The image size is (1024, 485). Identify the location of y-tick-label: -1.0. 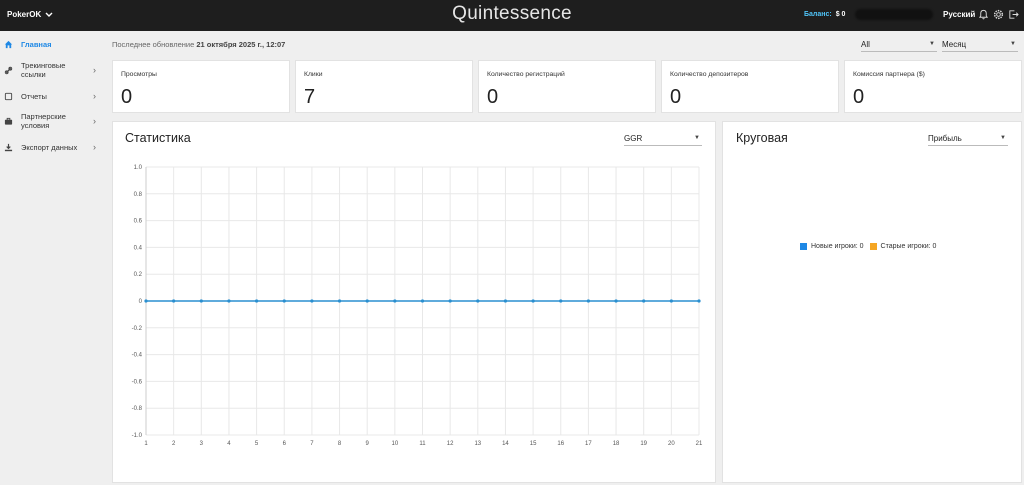
(137, 436).